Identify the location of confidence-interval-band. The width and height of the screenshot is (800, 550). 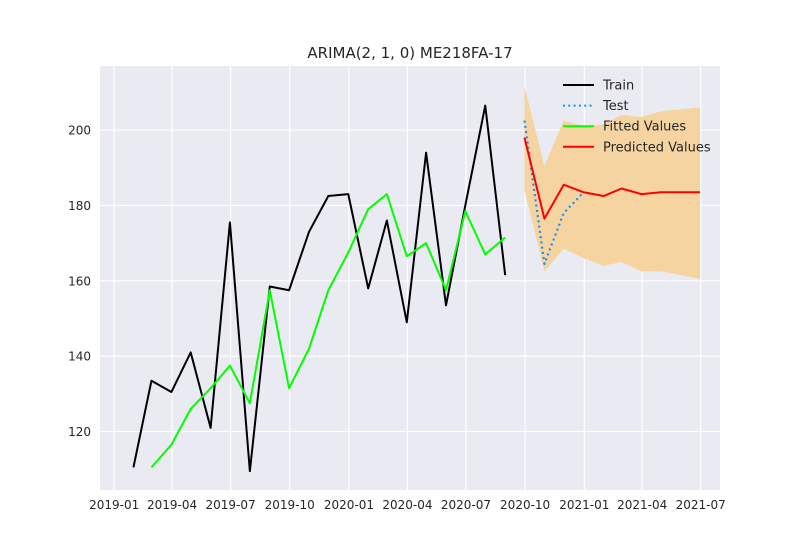
(612, 182).